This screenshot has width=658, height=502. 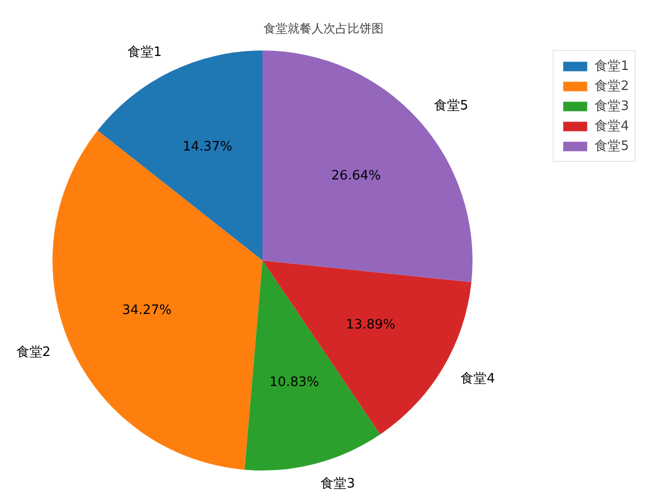 What do you see at coordinates (207, 147) in the screenshot?
I see `data-label: 14.37%` at bounding box center [207, 147].